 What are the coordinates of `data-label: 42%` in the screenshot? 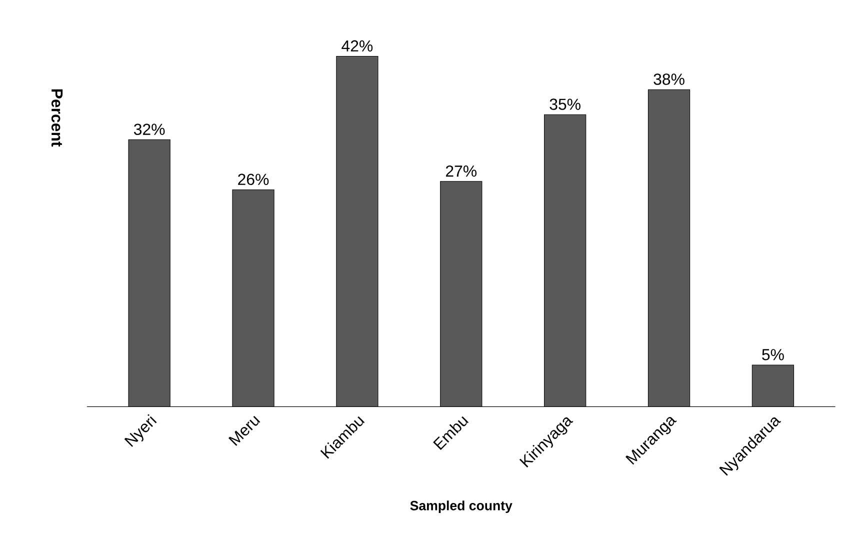 It's located at (357, 46).